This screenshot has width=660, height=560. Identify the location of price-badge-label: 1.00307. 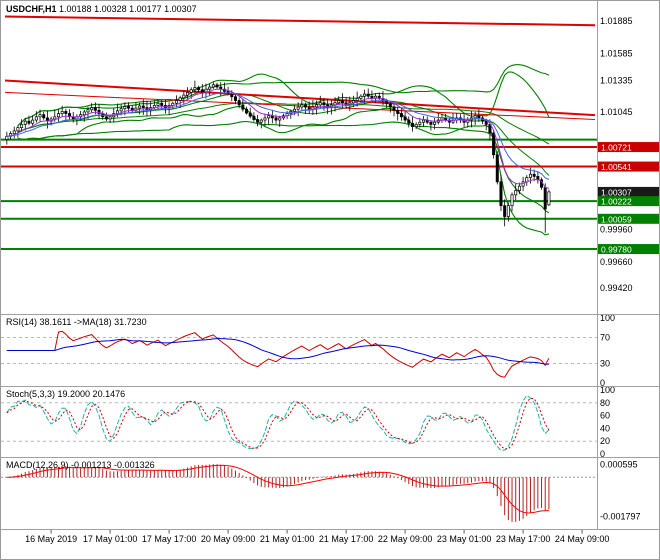
(616, 192).